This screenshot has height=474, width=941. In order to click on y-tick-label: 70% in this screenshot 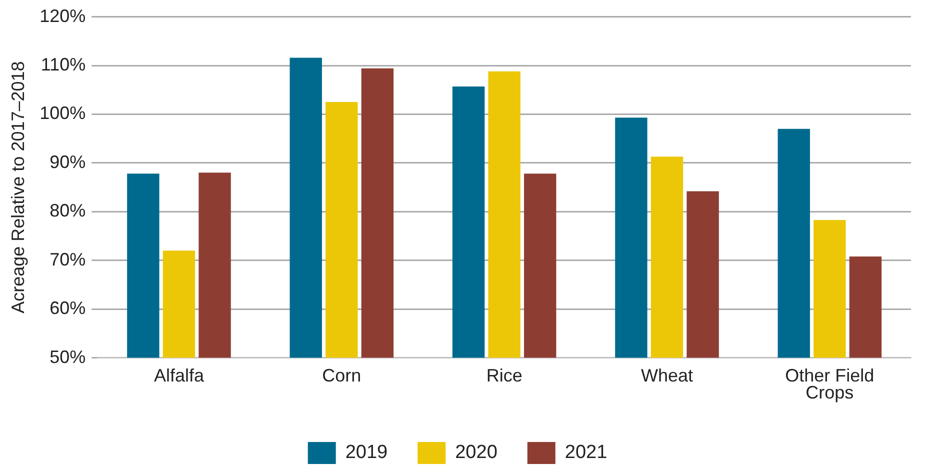, I will do `click(68, 259)`.